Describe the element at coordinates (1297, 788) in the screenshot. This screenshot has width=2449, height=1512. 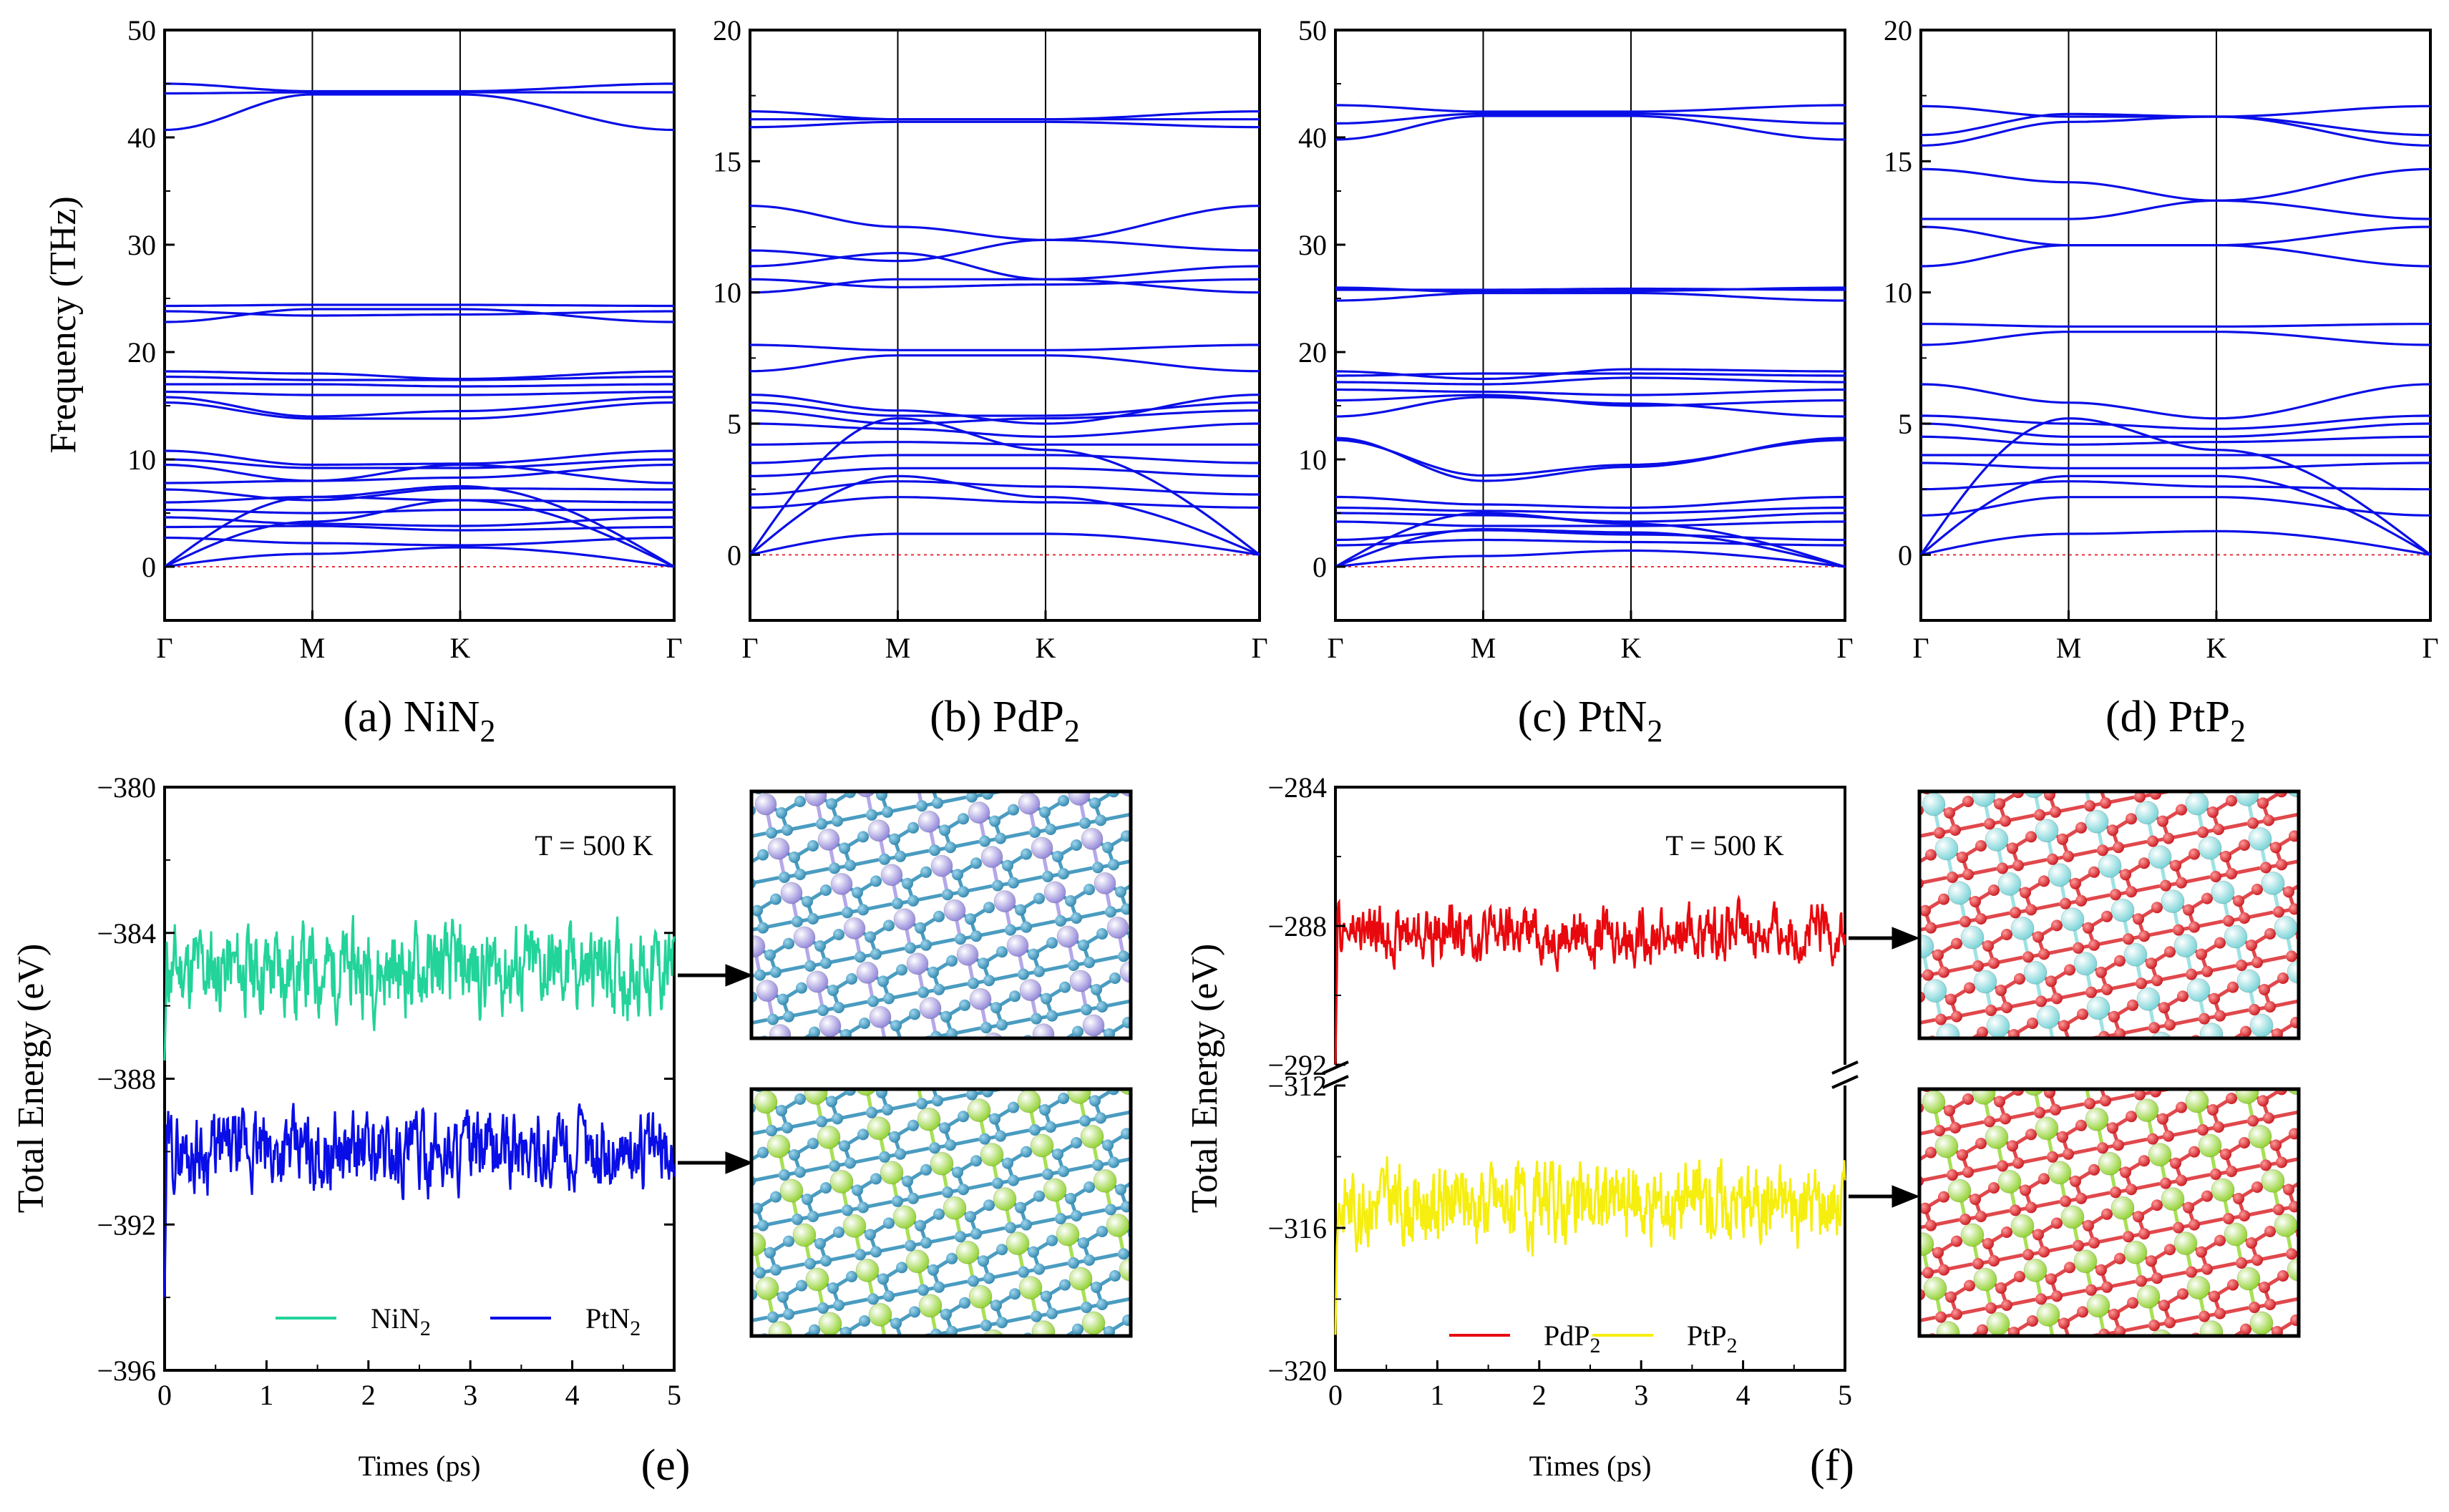
I see `y-tick-label: −284` at that location.